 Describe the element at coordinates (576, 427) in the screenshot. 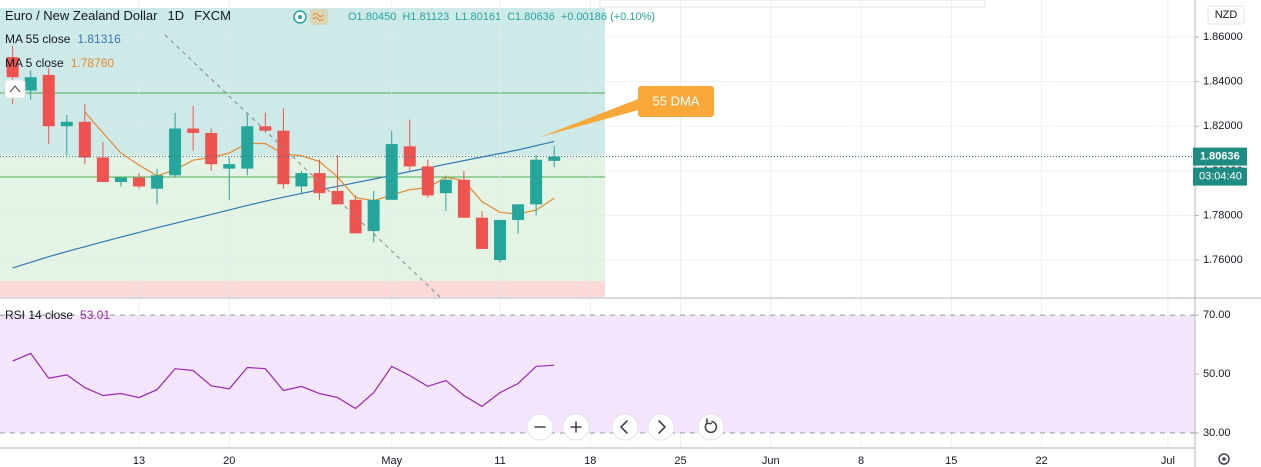

I see `zoom-in-button` at that location.